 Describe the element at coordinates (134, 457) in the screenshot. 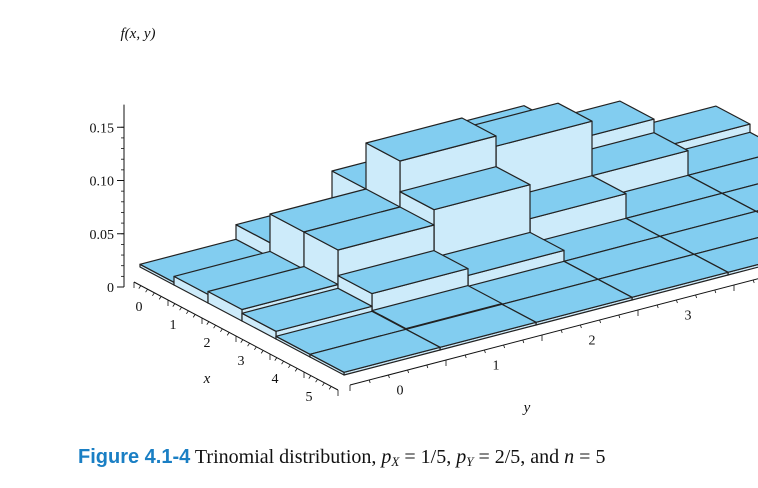

I see `figure-number: Figure 4.1-4` at that location.